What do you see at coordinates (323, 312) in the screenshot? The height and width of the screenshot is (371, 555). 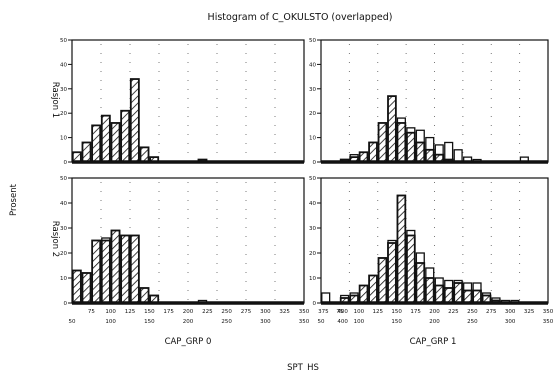 I see `x-tick-label: 375` at bounding box center [323, 312].